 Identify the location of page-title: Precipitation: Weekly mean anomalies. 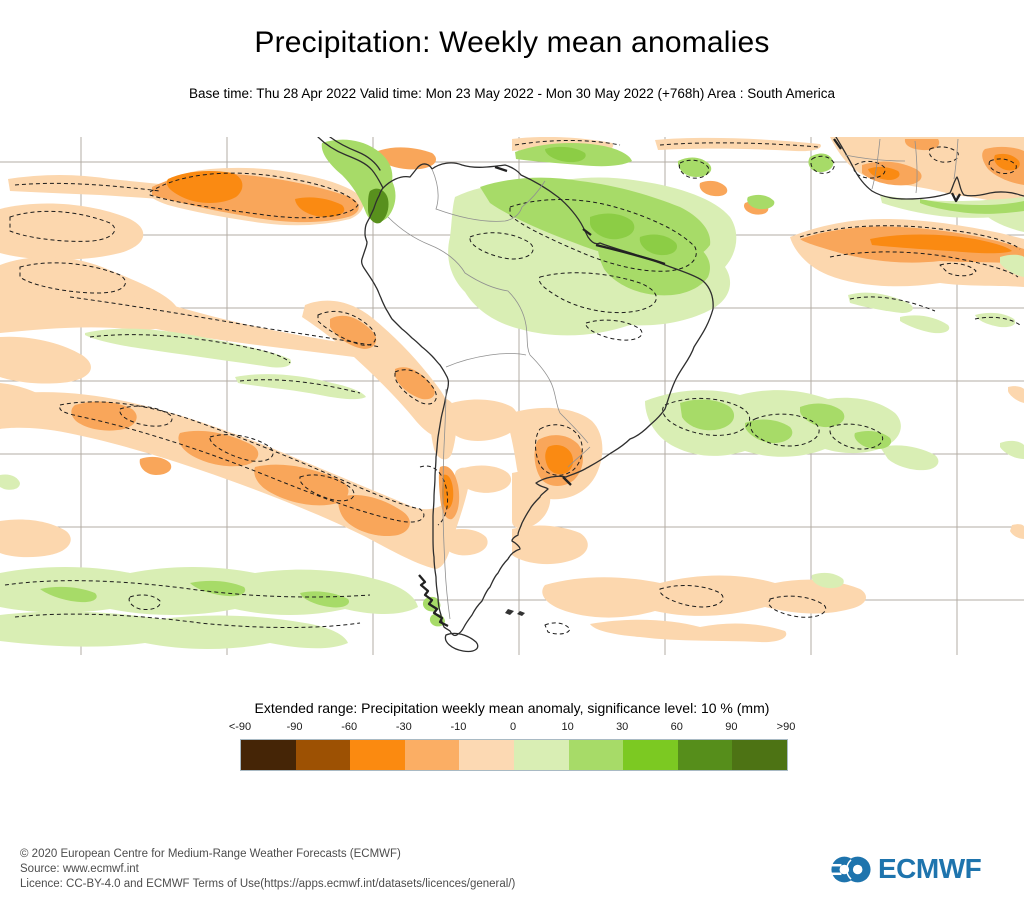
(512, 42).